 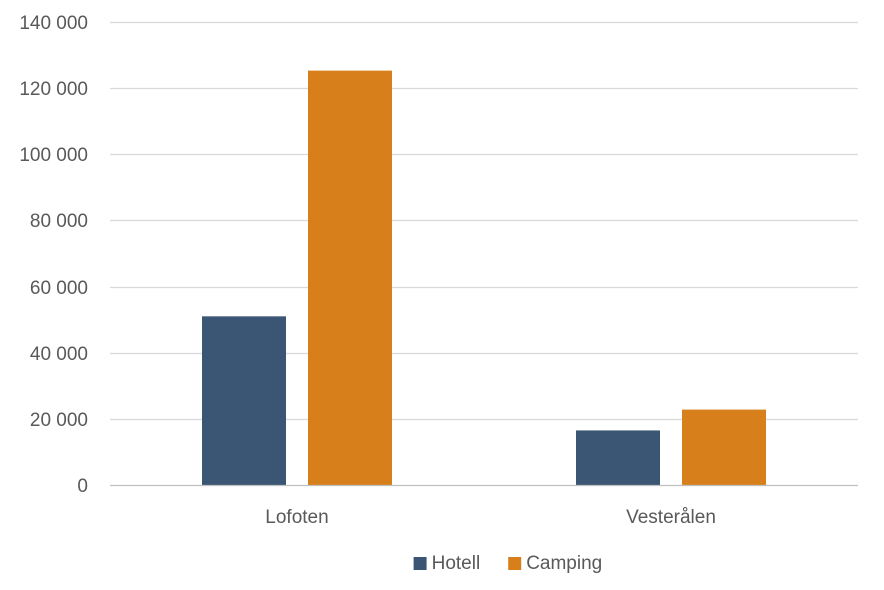 I want to click on bar-hotell-vesterålen, so click(x=618, y=457).